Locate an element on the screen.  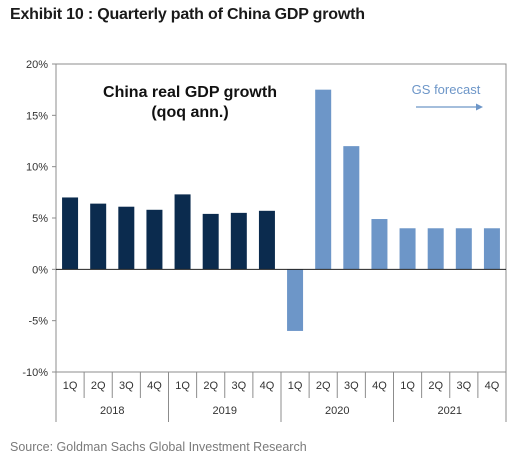
year-label: 2019 is located at coordinates (225, 411).